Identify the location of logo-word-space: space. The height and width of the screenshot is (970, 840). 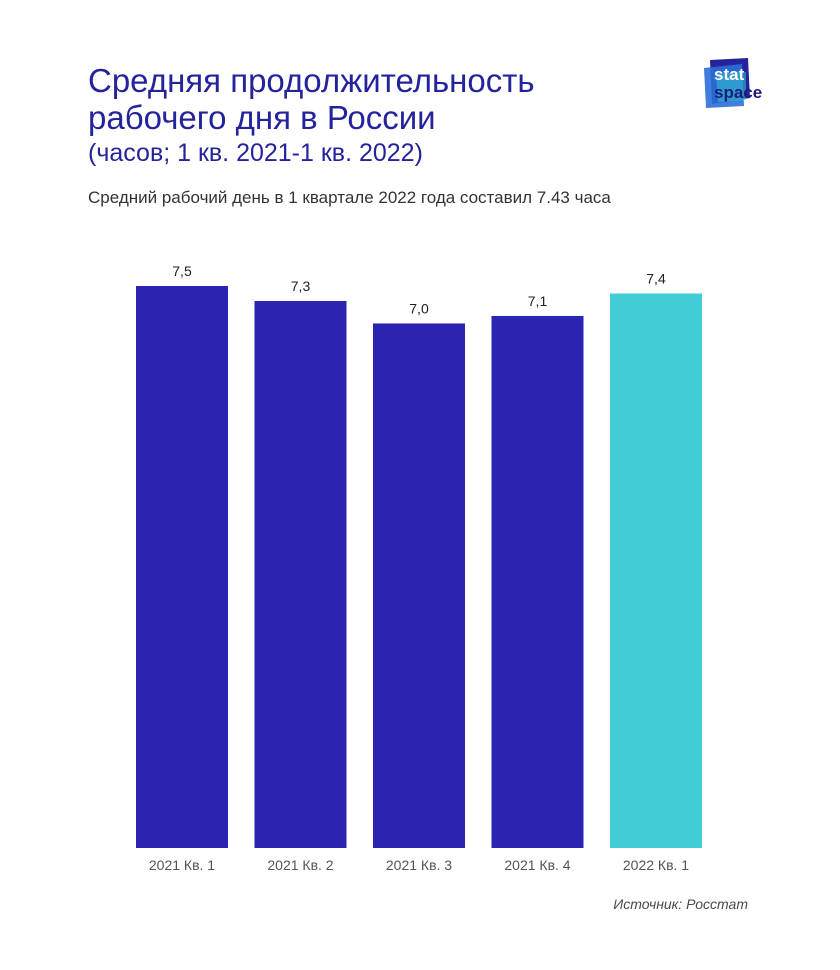
(738, 92).